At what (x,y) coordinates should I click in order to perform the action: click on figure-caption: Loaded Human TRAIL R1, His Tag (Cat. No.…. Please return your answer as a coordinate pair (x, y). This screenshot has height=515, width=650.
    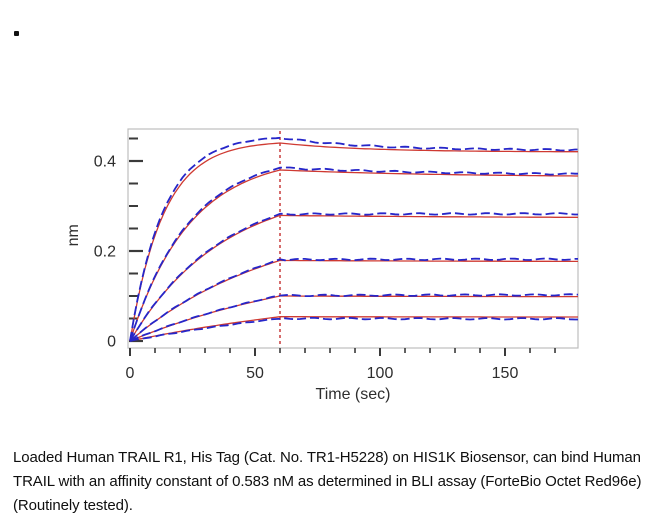
    Looking at the image, I should click on (330, 480).